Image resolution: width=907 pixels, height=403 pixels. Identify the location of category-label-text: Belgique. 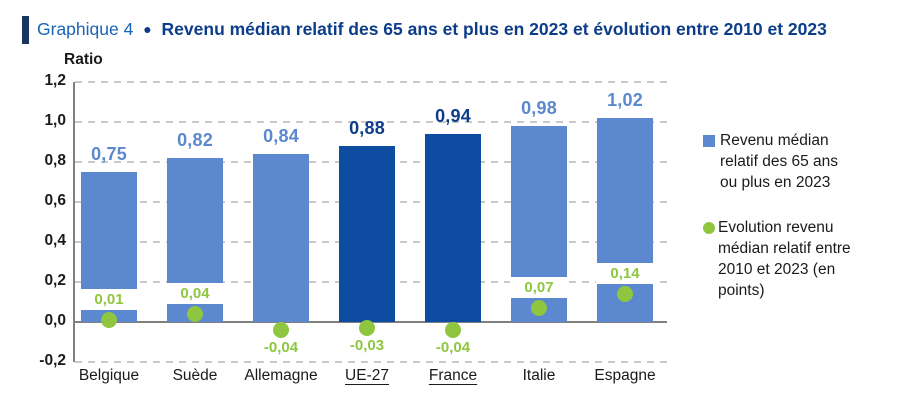
(109, 375).